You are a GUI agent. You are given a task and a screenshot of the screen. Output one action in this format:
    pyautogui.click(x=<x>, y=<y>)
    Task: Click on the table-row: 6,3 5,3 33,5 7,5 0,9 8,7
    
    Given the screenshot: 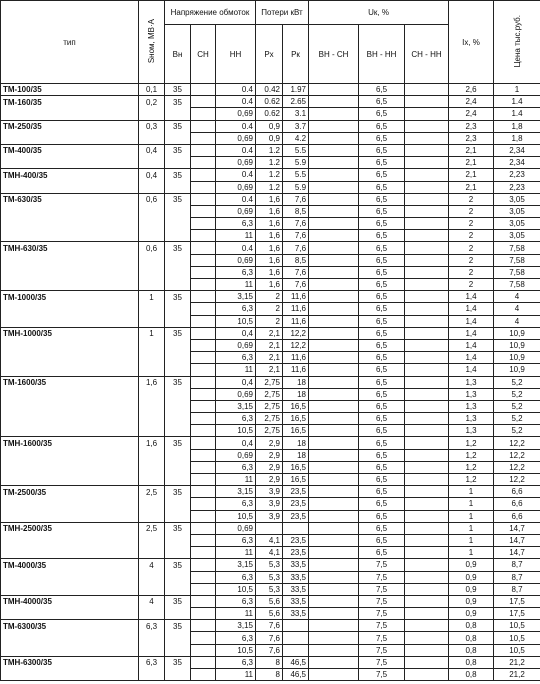 What is the action you would take?
    pyautogui.click(x=270, y=577)
    